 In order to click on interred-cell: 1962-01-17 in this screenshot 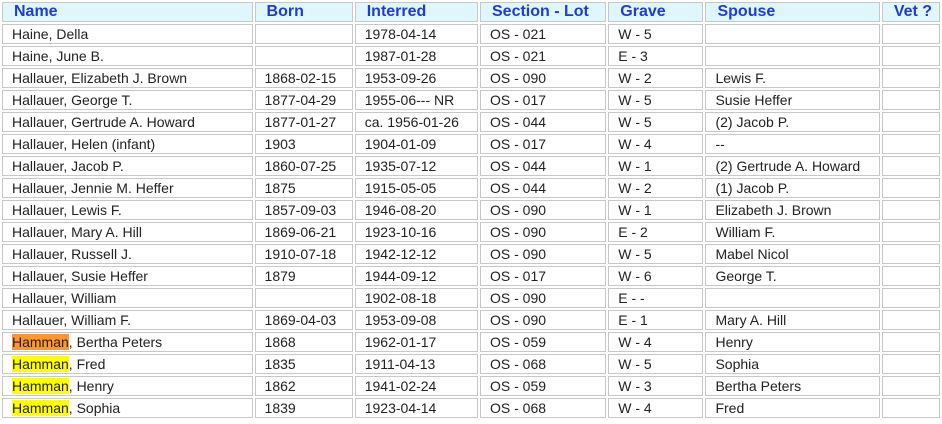, I will do `click(416, 342)`.